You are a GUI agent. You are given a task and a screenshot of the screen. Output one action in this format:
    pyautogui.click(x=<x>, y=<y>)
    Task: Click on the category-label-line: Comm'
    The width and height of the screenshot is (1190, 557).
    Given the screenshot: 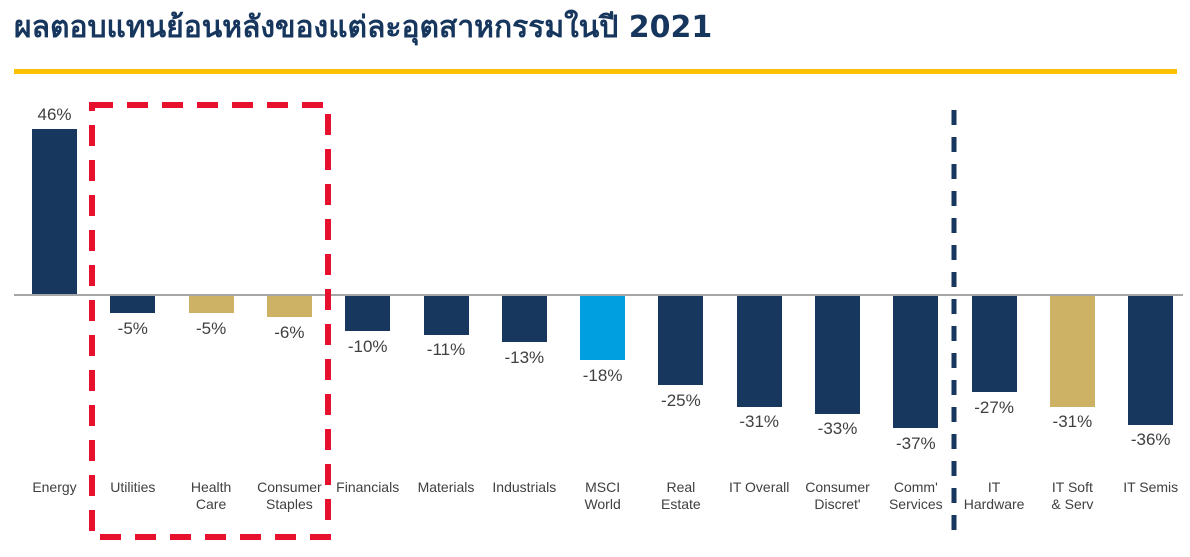 What is the action you would take?
    pyautogui.click(x=915, y=487)
    